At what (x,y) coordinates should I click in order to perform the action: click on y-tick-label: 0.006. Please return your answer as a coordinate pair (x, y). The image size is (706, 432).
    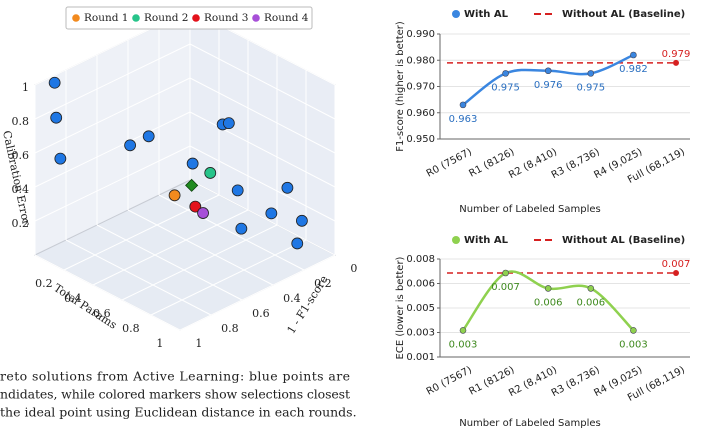
    Looking at the image, I should click on (420, 284).